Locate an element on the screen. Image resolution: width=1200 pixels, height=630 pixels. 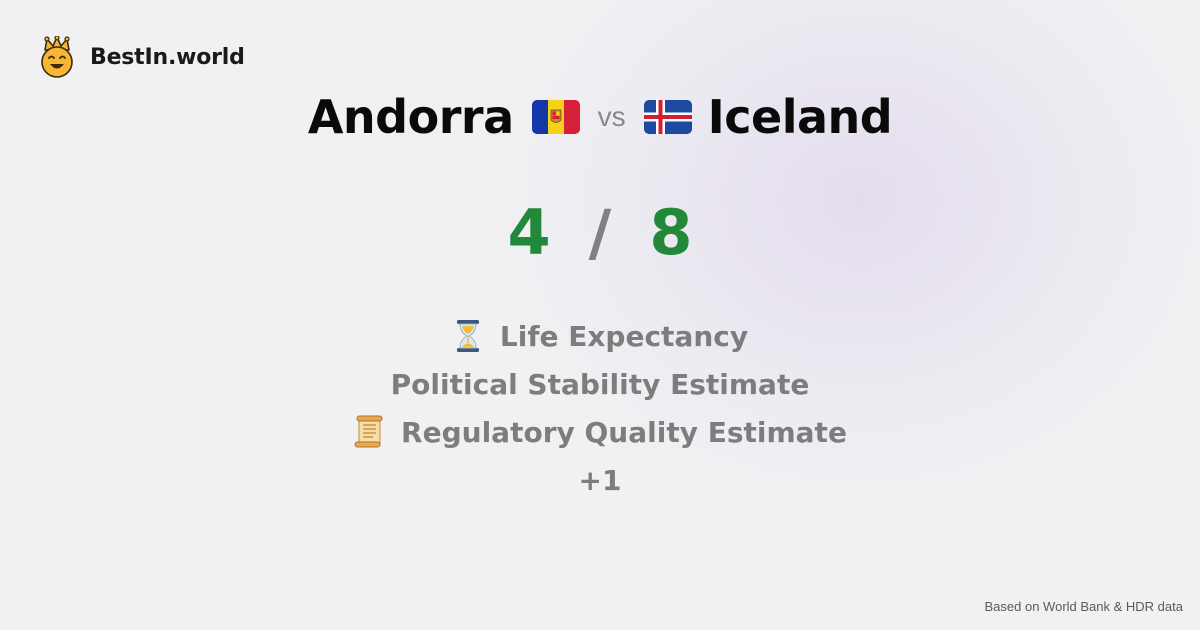
criteria-item-political-stability: Political Stability Estimate is located at coordinates (600, 384).